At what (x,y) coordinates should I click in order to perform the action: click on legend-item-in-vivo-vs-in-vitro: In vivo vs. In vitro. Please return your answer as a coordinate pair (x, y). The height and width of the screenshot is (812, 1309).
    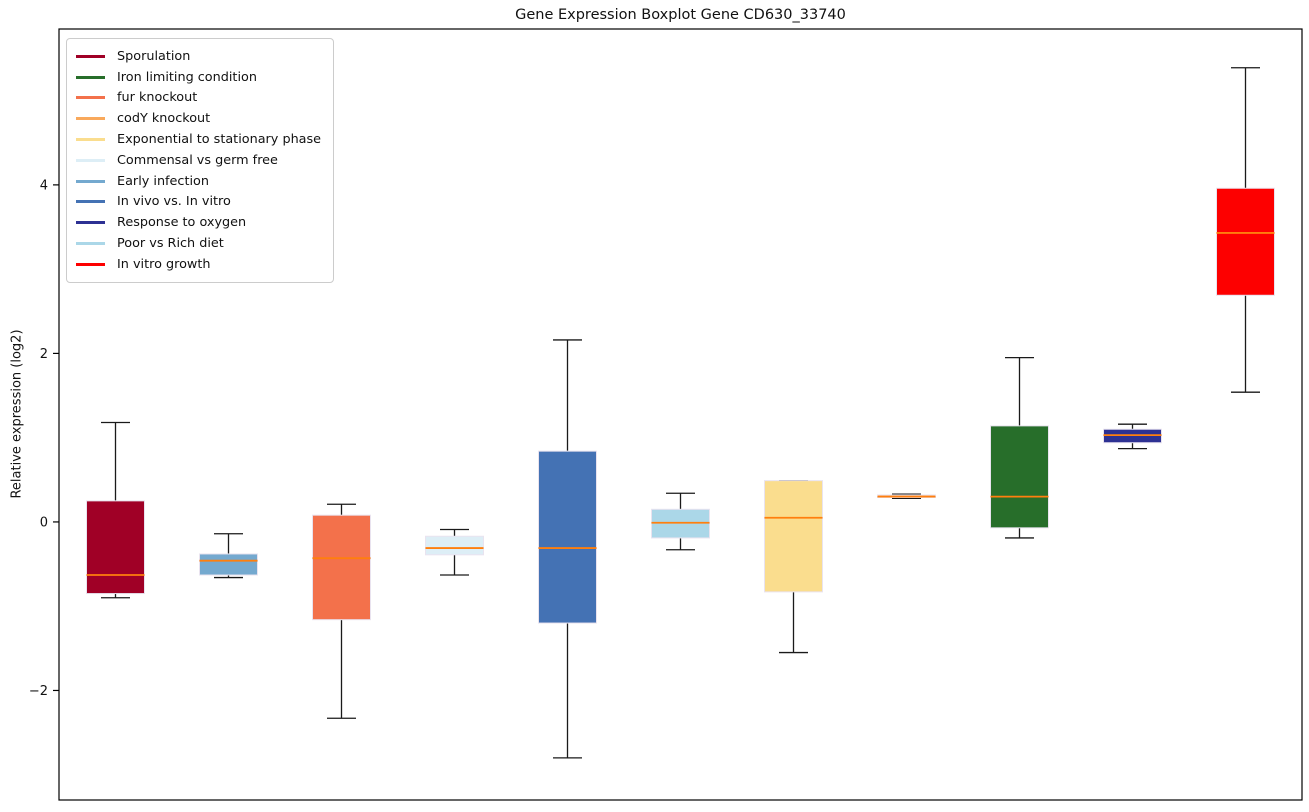
    Looking at the image, I should click on (198, 202).